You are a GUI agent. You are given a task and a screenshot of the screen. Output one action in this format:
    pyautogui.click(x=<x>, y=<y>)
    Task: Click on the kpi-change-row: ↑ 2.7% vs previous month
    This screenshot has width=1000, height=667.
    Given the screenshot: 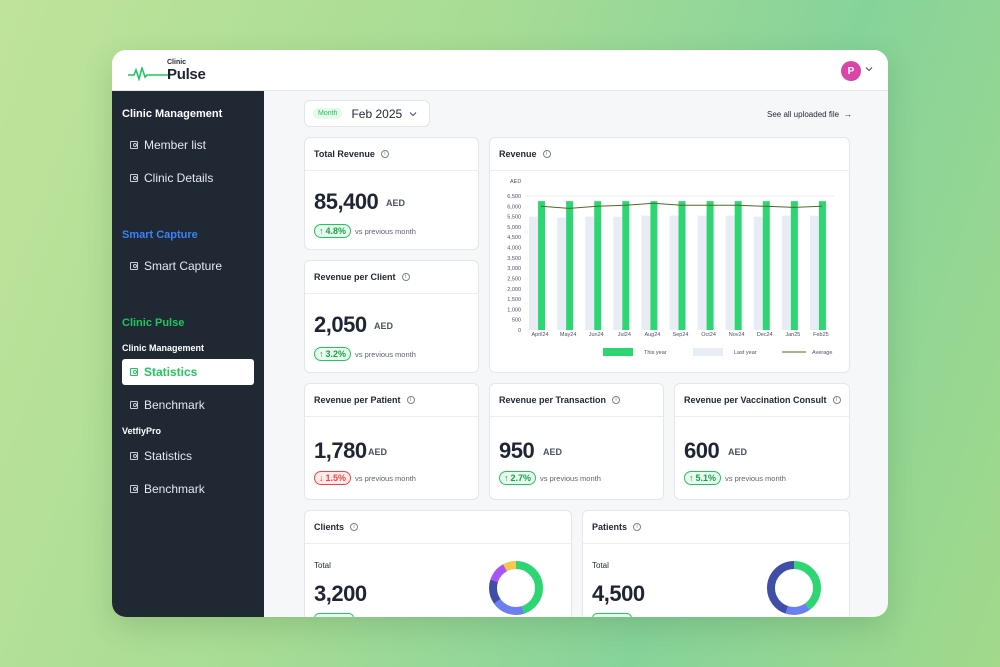 What is the action you would take?
    pyautogui.click(x=550, y=478)
    